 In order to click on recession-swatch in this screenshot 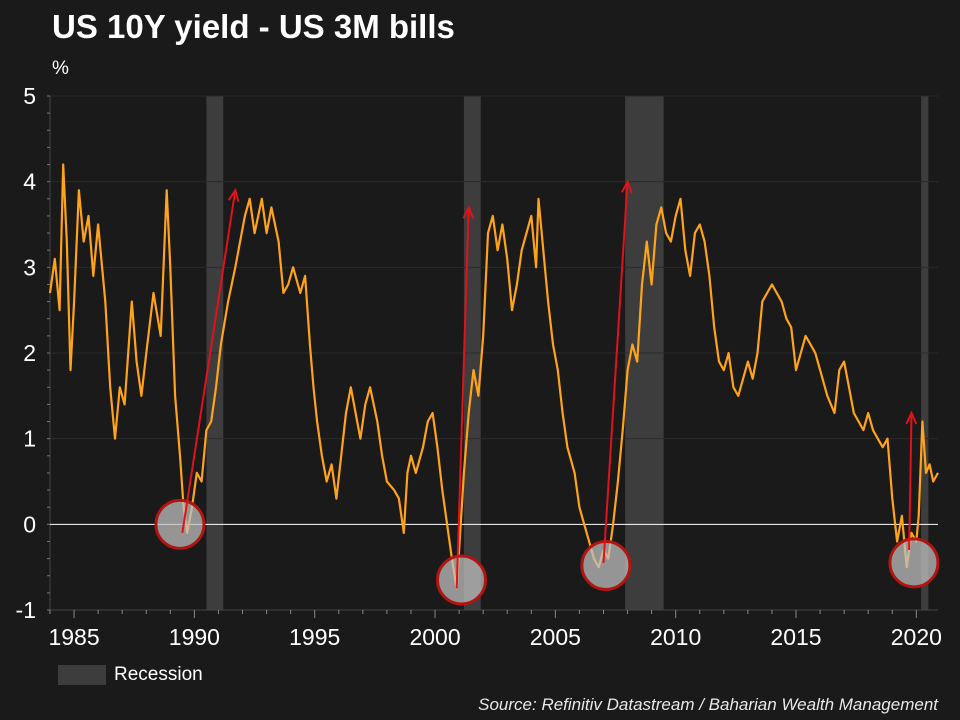, I will do `click(82, 675)`.